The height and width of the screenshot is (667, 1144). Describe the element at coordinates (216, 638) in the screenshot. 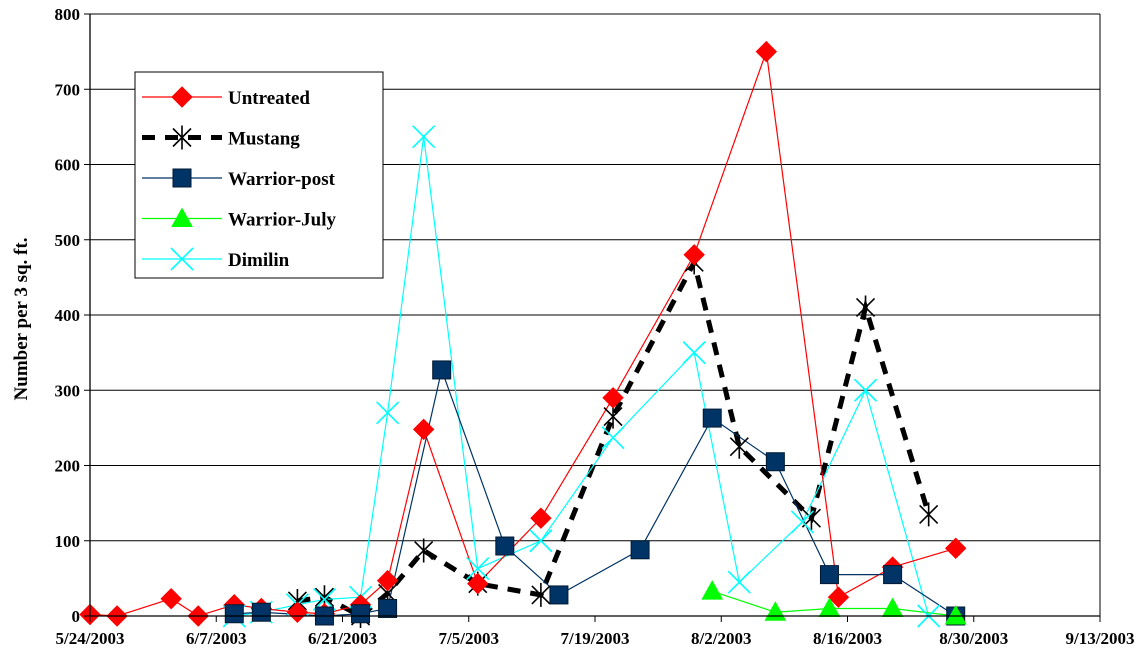

I see `x-tick-label: 6/7/2003` at that location.